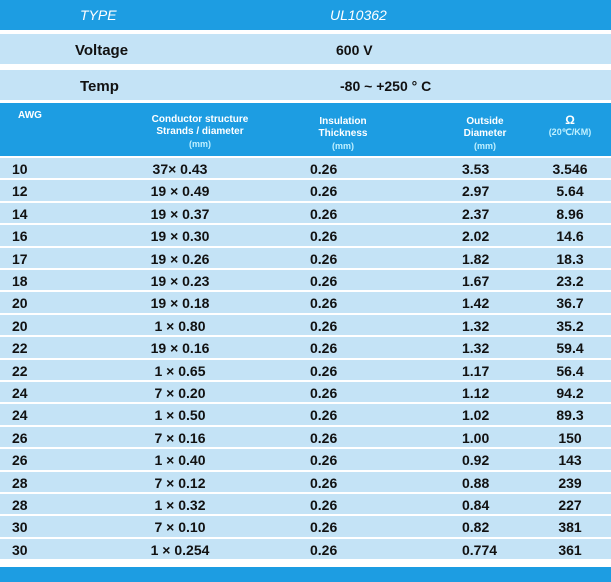  I want to click on table-cell: 1 × 0.50, so click(180, 415).